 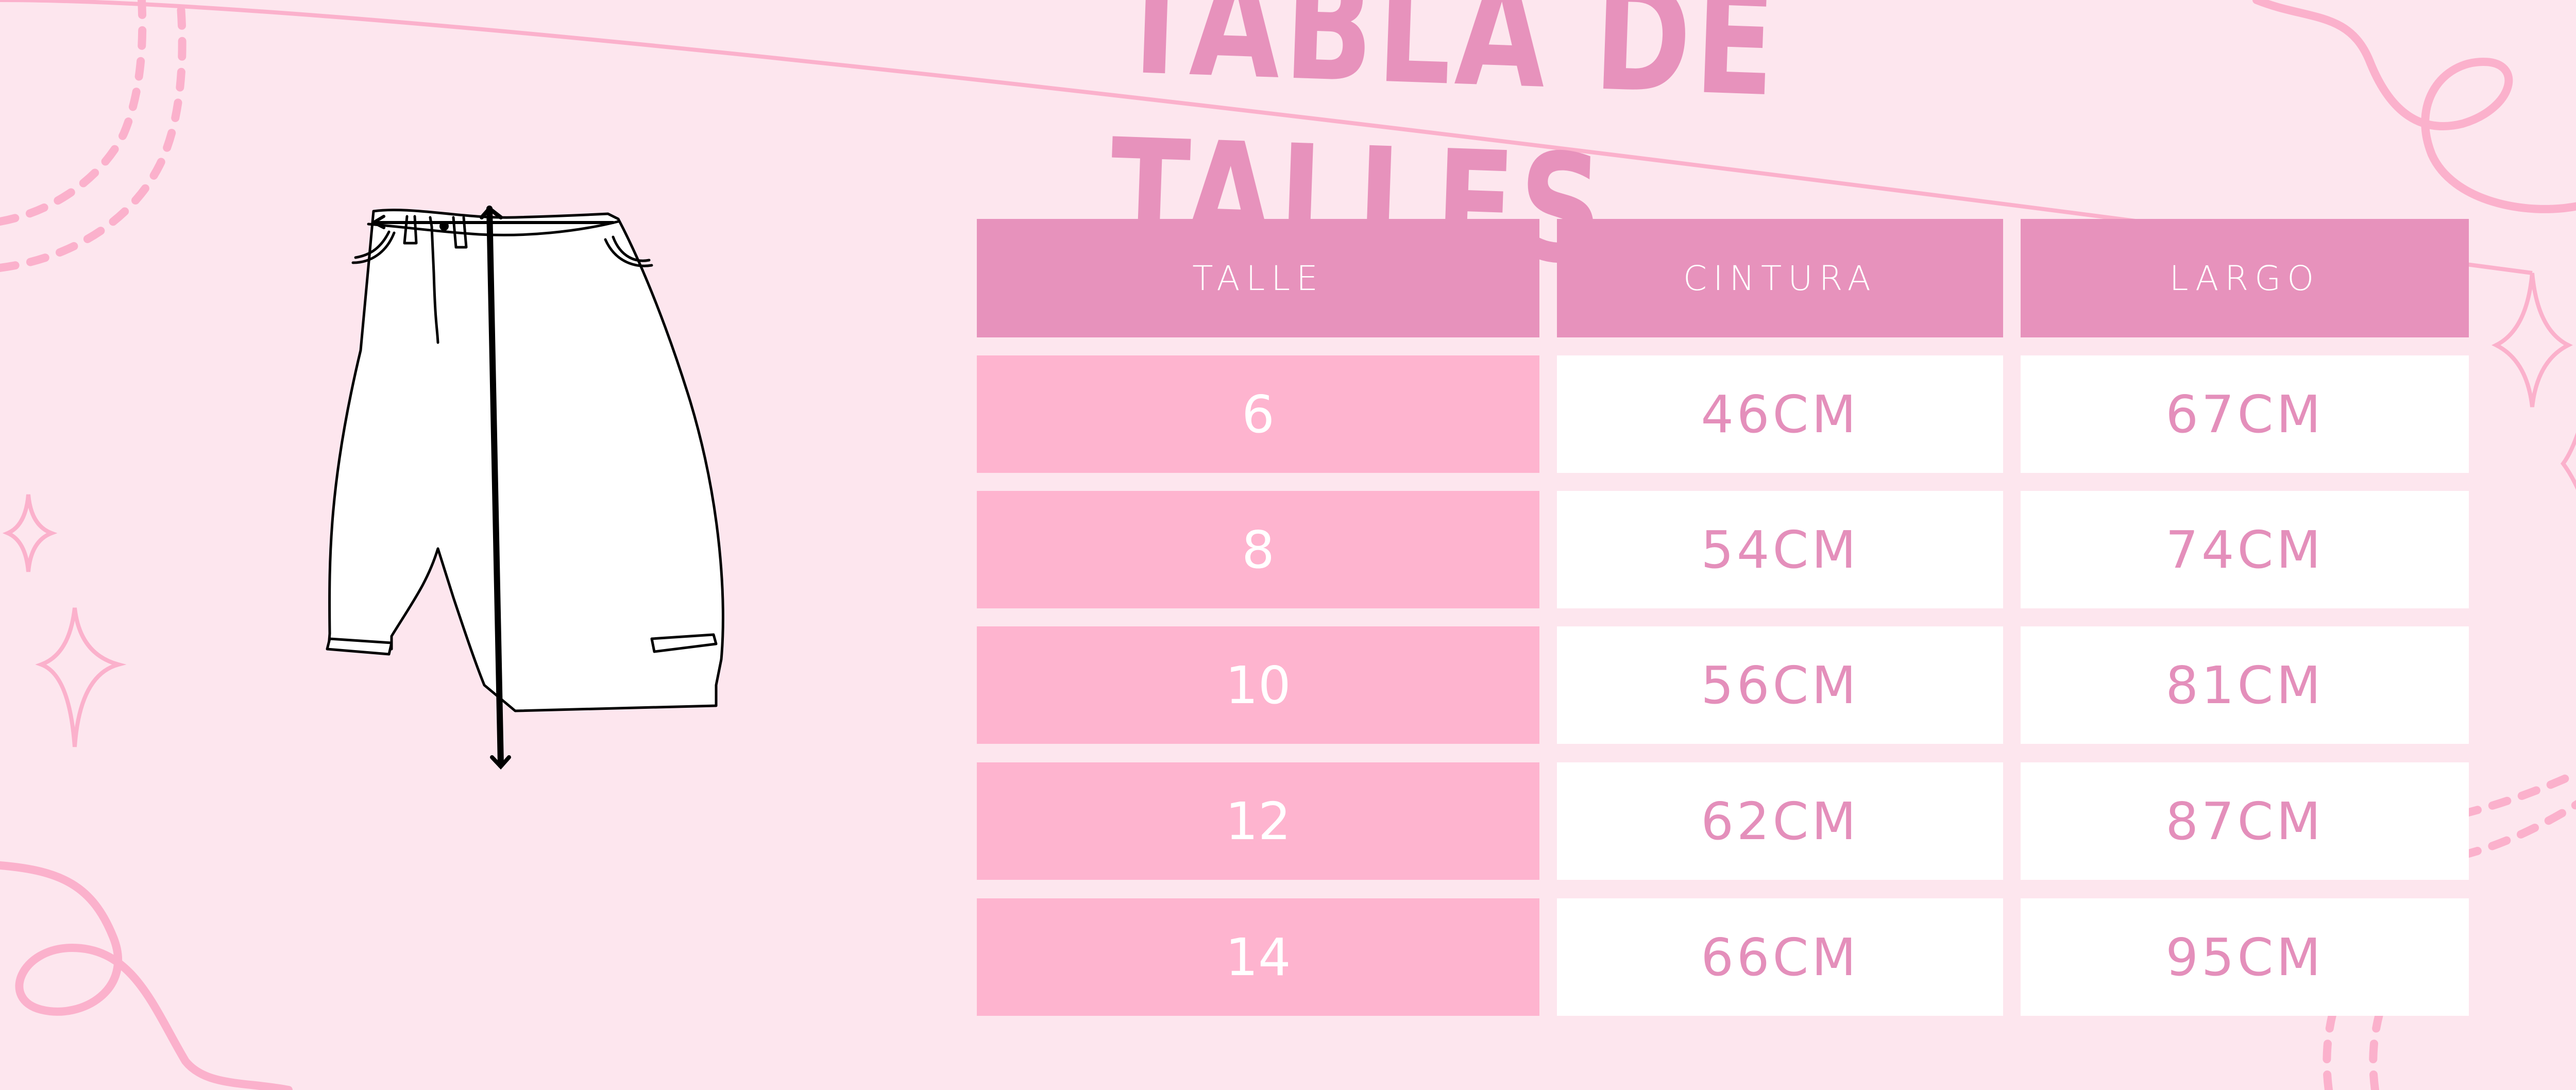 I want to click on header-talle: TALLE, so click(x=1258, y=278).